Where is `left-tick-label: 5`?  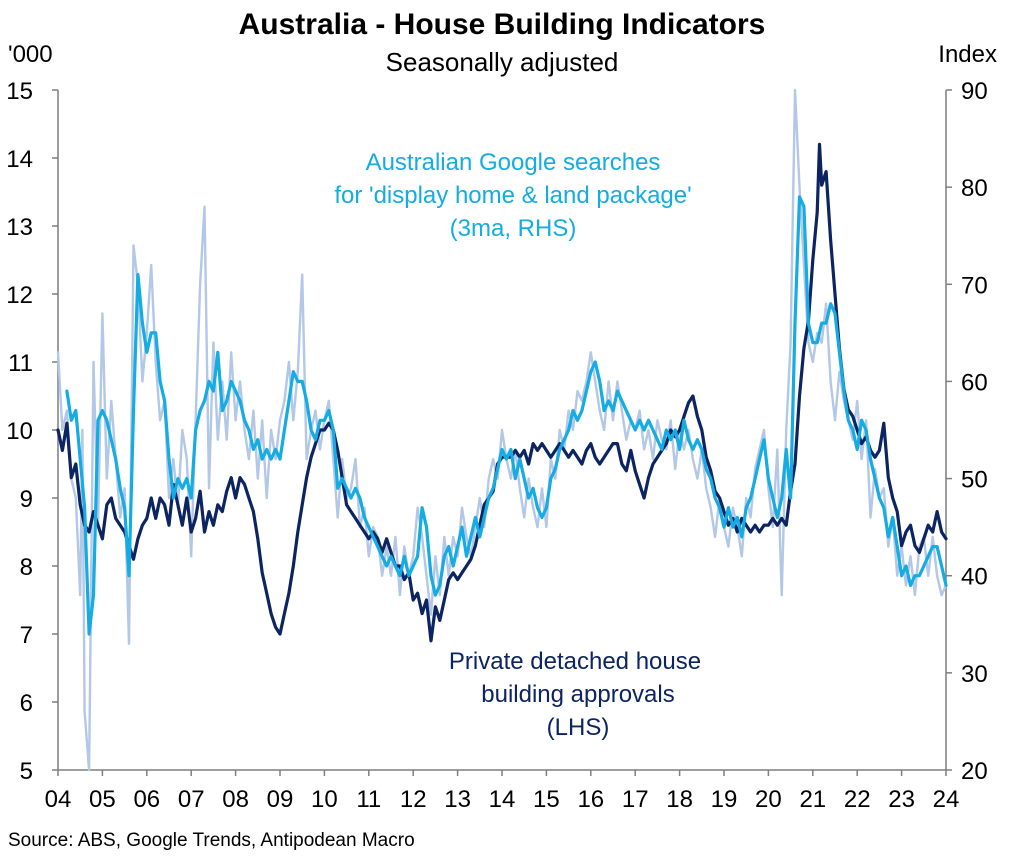
left-tick-label: 5 is located at coordinates (26, 771).